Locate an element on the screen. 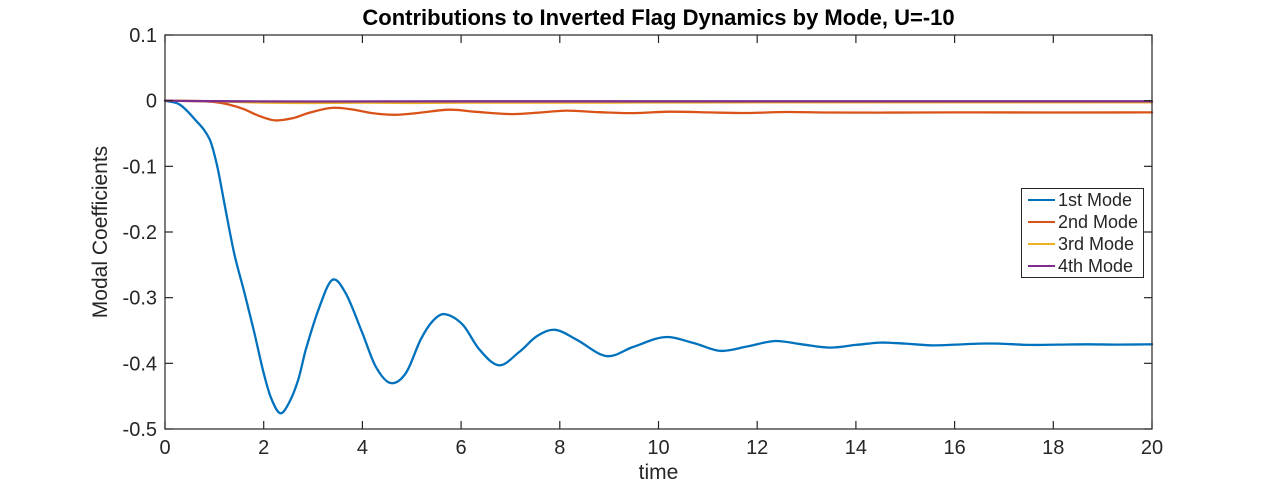 Image resolution: width=1274 pixels, height=488 pixels. legend-label: 4th Mode is located at coordinates (1096, 266).